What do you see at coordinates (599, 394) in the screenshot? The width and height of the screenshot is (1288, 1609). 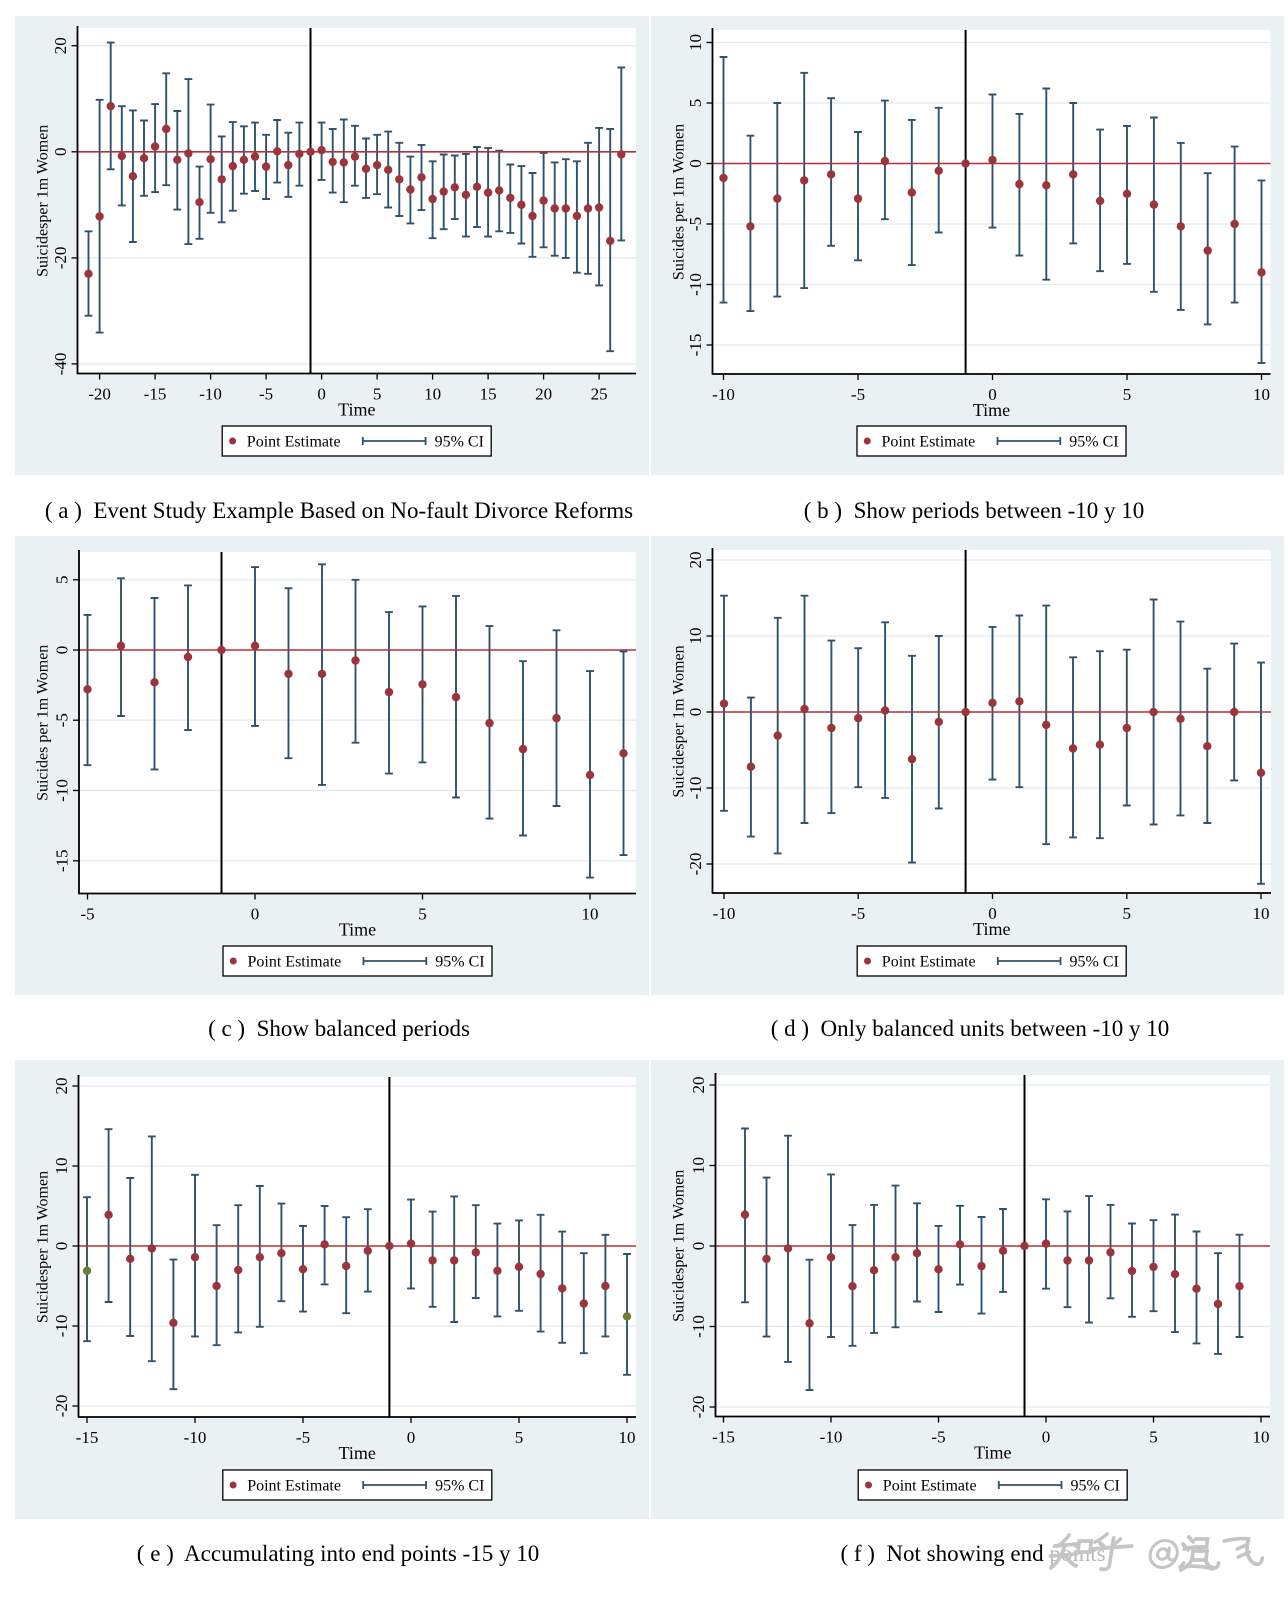 I see `svg-text: 25` at bounding box center [599, 394].